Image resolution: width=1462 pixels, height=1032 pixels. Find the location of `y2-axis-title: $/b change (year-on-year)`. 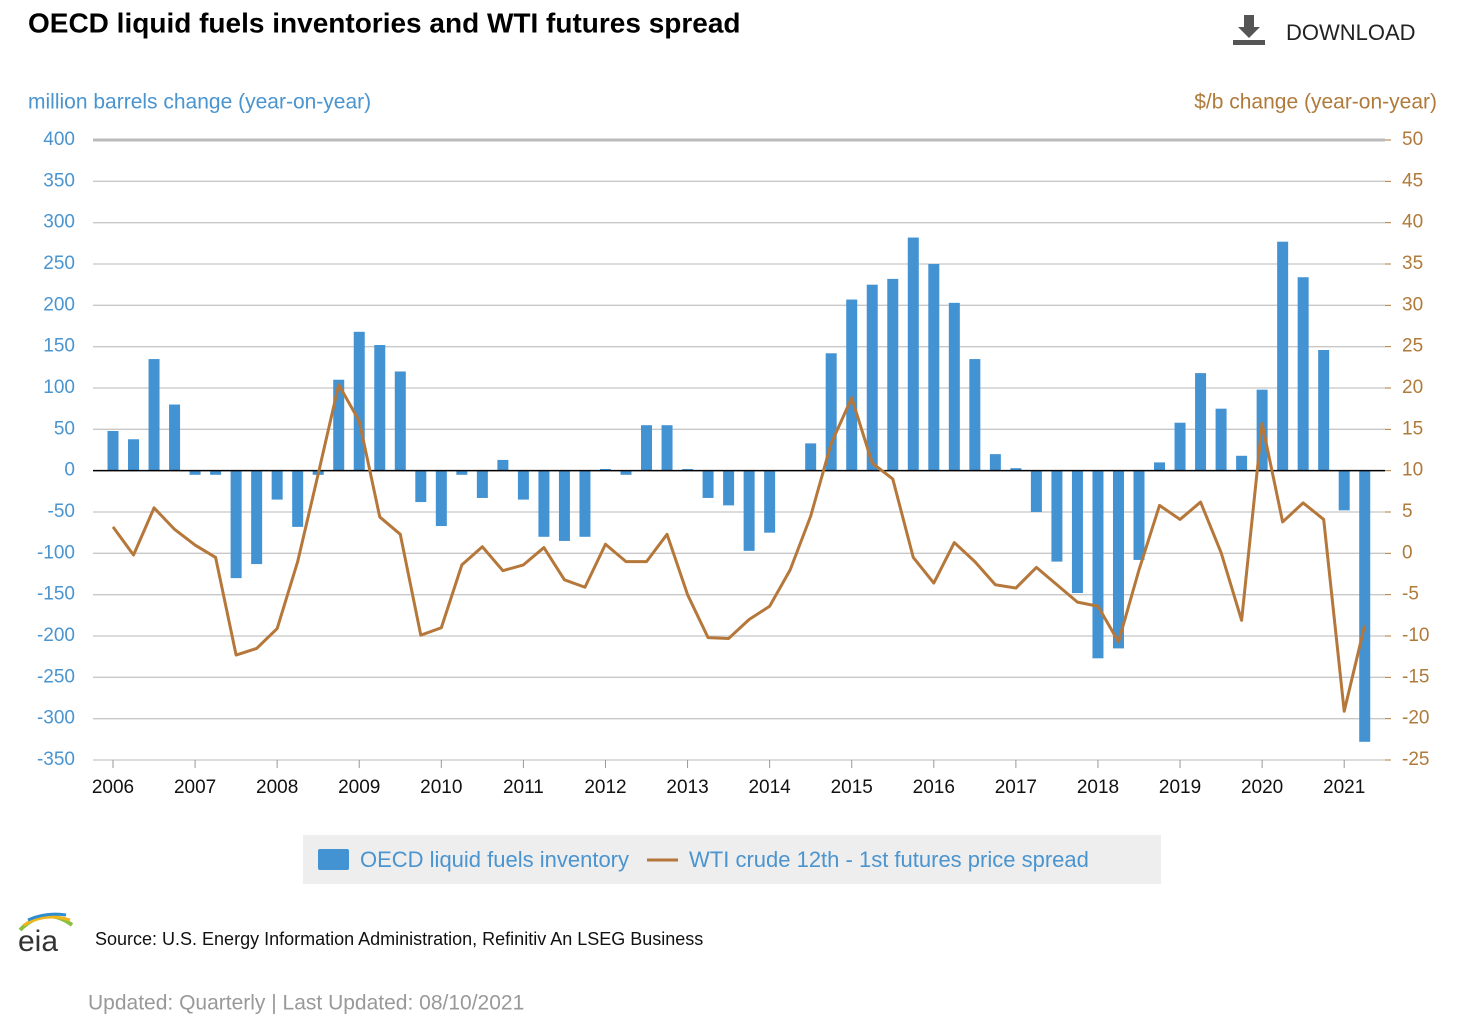

y2-axis-title: $/b change (year-on-year) is located at coordinates (1315, 102).